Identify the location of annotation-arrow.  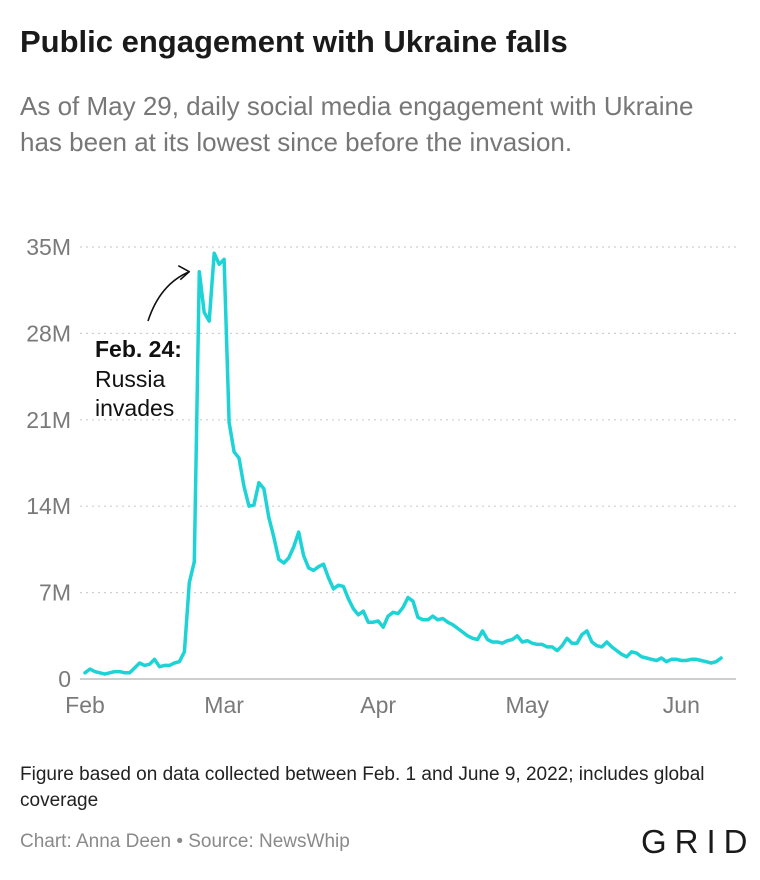
(168, 296).